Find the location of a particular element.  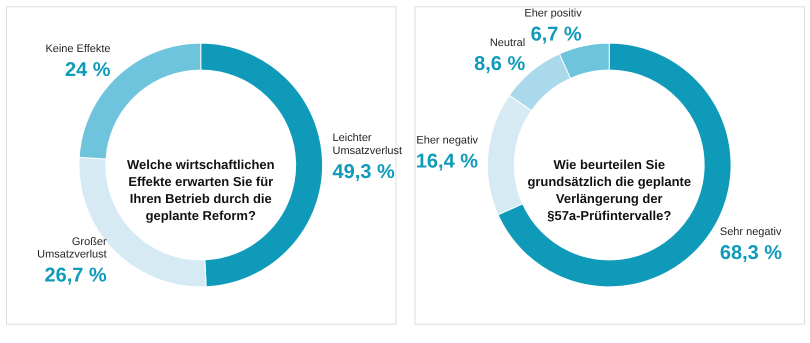

slice-label: Großer Umsatzverlust is located at coordinates (72, 248).